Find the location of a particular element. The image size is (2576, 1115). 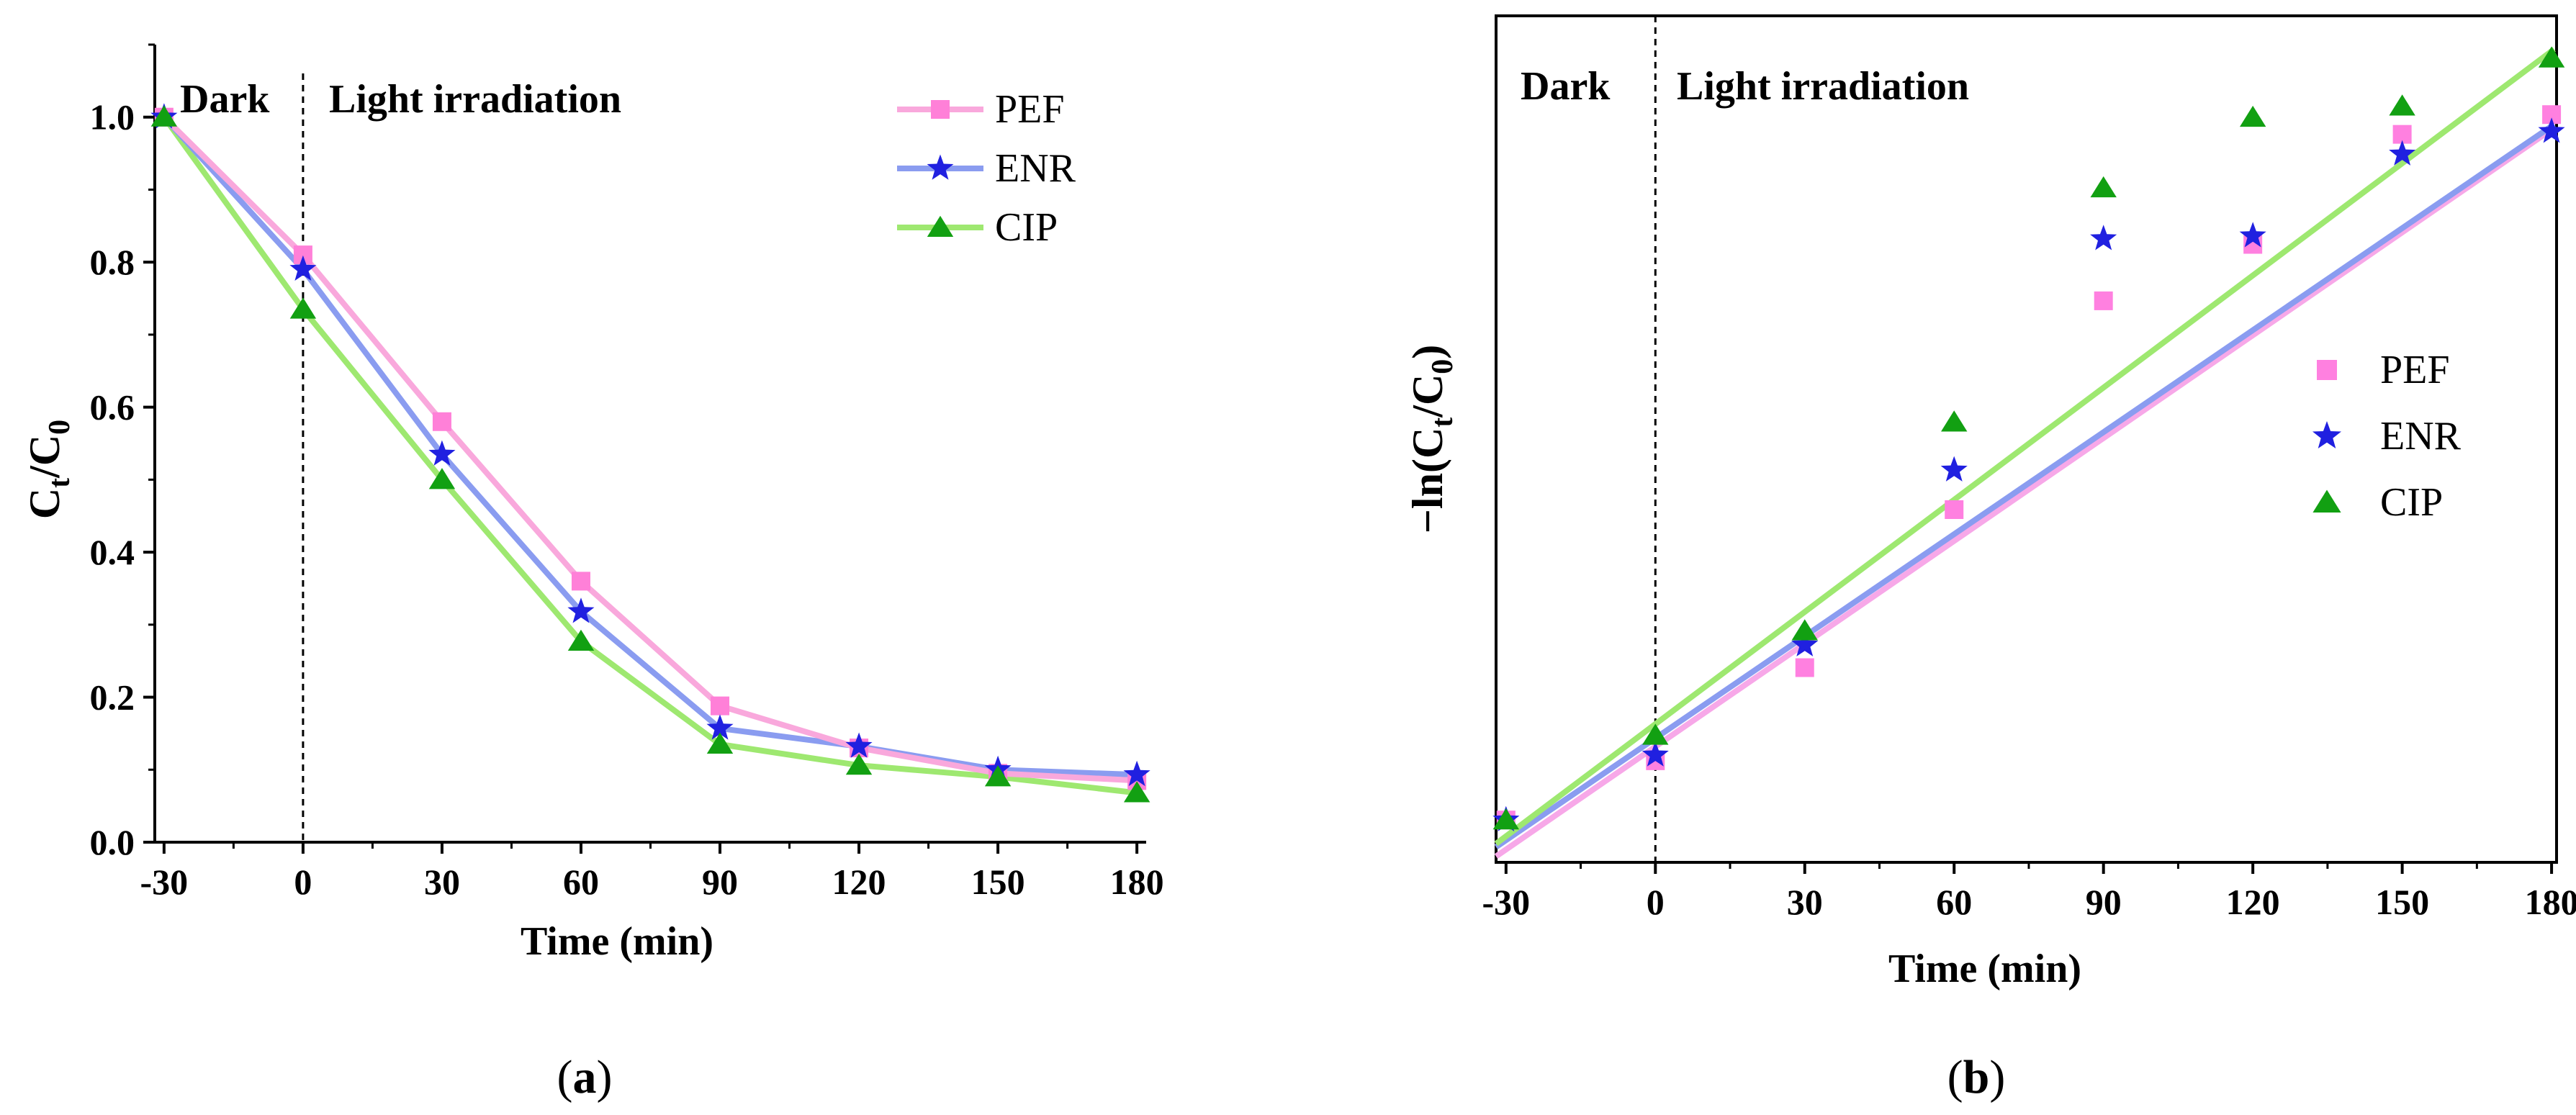

panel-b-light-label: Light irradiation is located at coordinates (1823, 86).